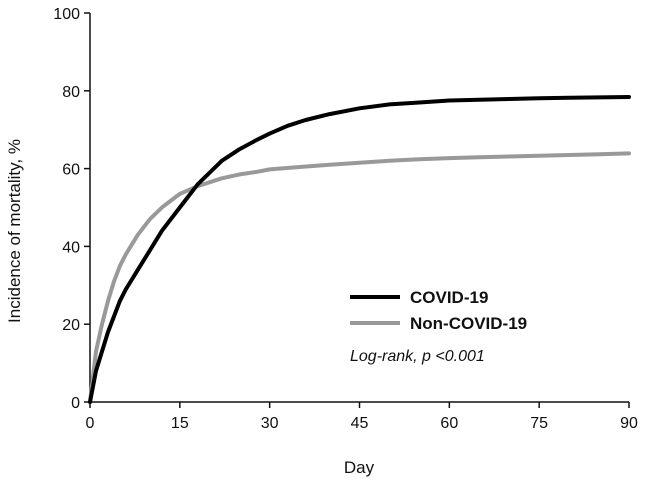  Describe the element at coordinates (359, 467) in the screenshot. I see `x-axis-title: Day` at that location.